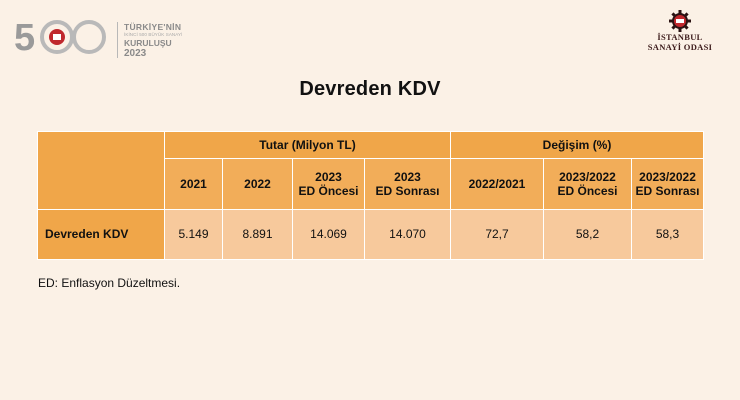 The height and width of the screenshot is (400, 740). Describe the element at coordinates (587, 234) in the screenshot. I see `table-cell: 58,2` at that location.